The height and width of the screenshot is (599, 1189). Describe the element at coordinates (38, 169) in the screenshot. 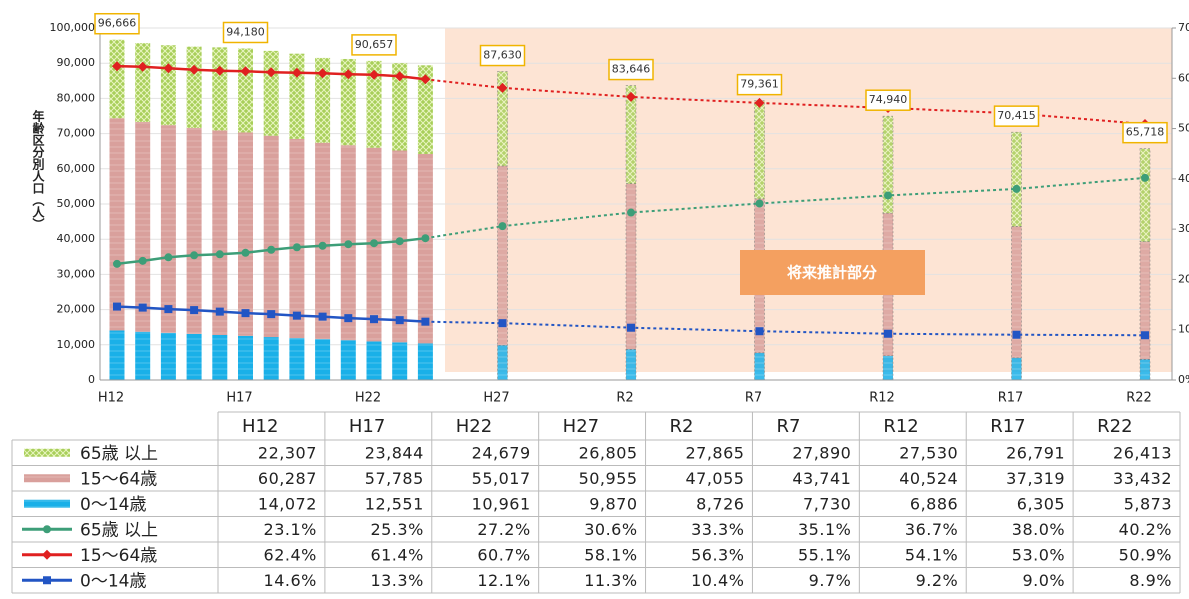

I see `y-axis-label: 年齢区分別人口（人）` at that location.